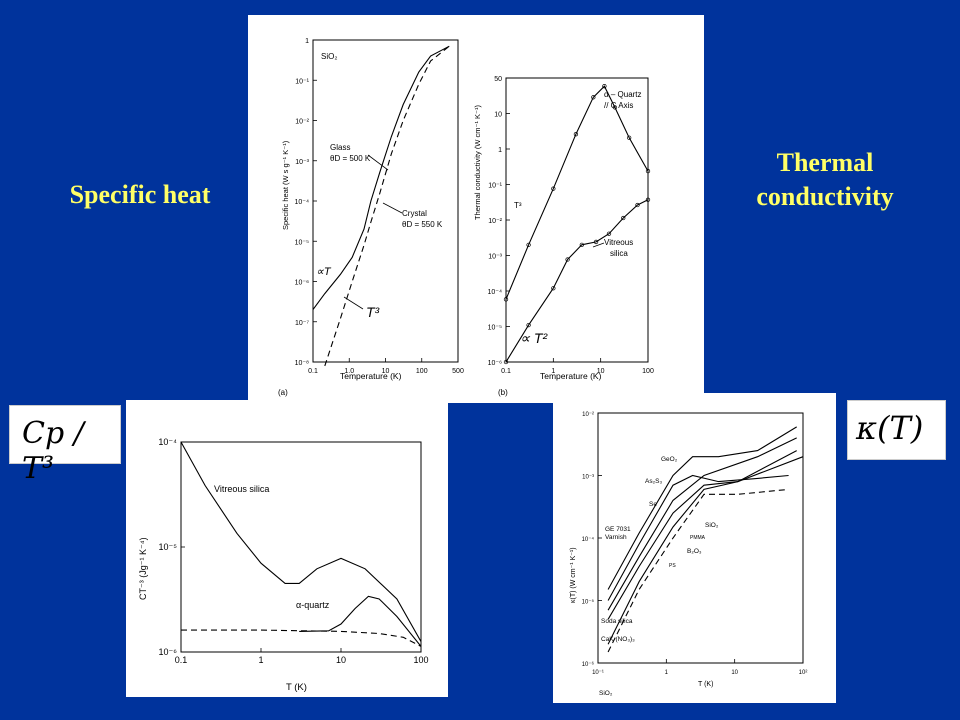 The width and height of the screenshot is (960, 720). Describe the element at coordinates (340, 147) in the screenshot. I see `chart-a-glass-label: Glass` at that location.